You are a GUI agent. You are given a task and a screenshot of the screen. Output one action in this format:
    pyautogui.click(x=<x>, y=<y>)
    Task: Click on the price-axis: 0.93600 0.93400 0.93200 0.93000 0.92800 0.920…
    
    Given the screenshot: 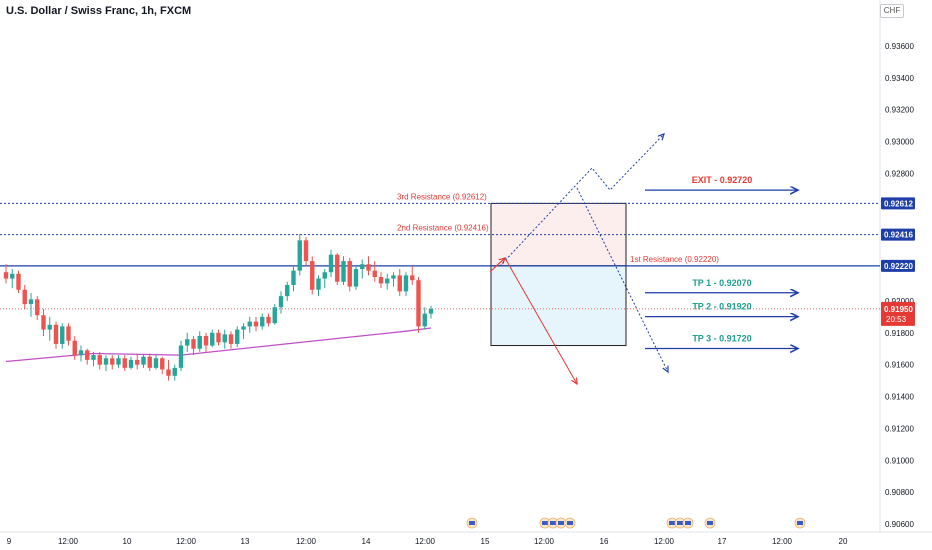 What is the action you would take?
    pyautogui.click(x=898, y=285)
    